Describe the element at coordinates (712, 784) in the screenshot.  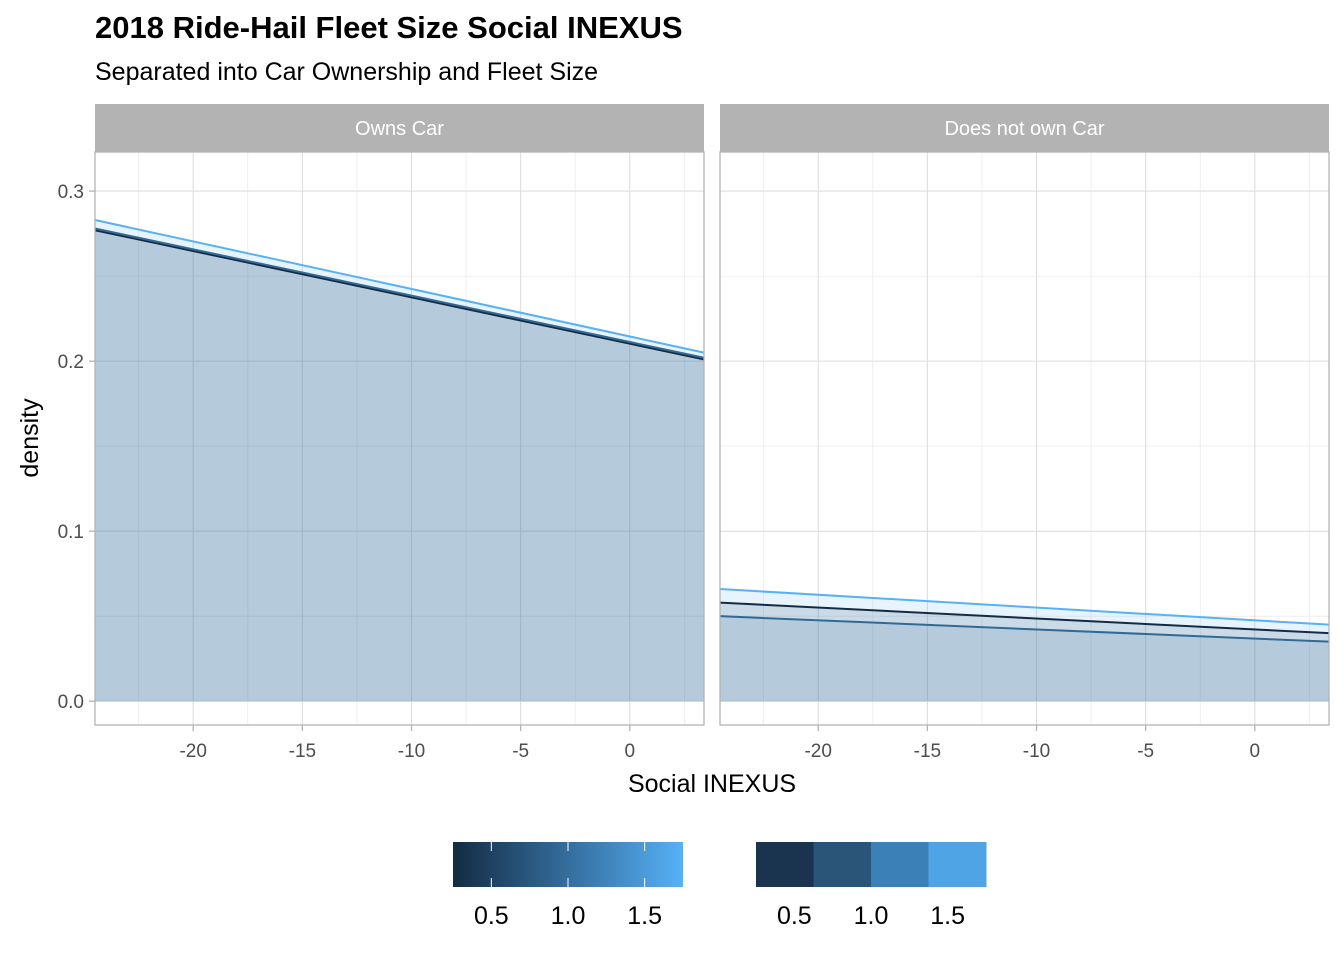
I see `x-axis-title: Social INEXUS` at that location.